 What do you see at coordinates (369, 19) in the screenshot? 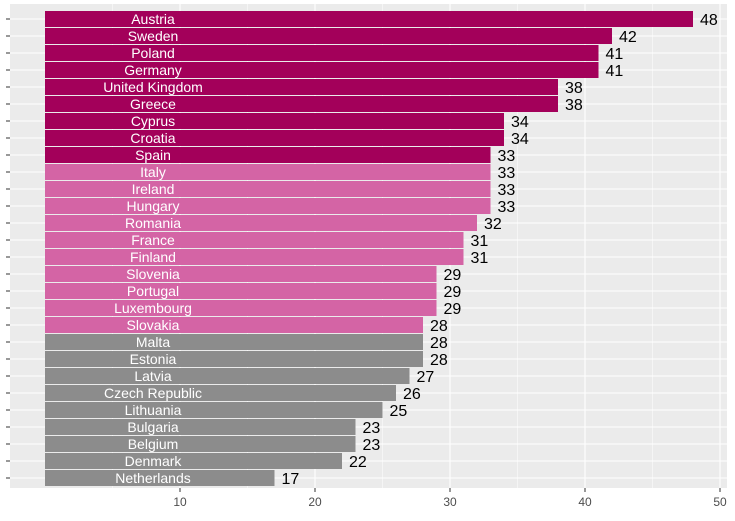
I see `bar-austria` at bounding box center [369, 19].